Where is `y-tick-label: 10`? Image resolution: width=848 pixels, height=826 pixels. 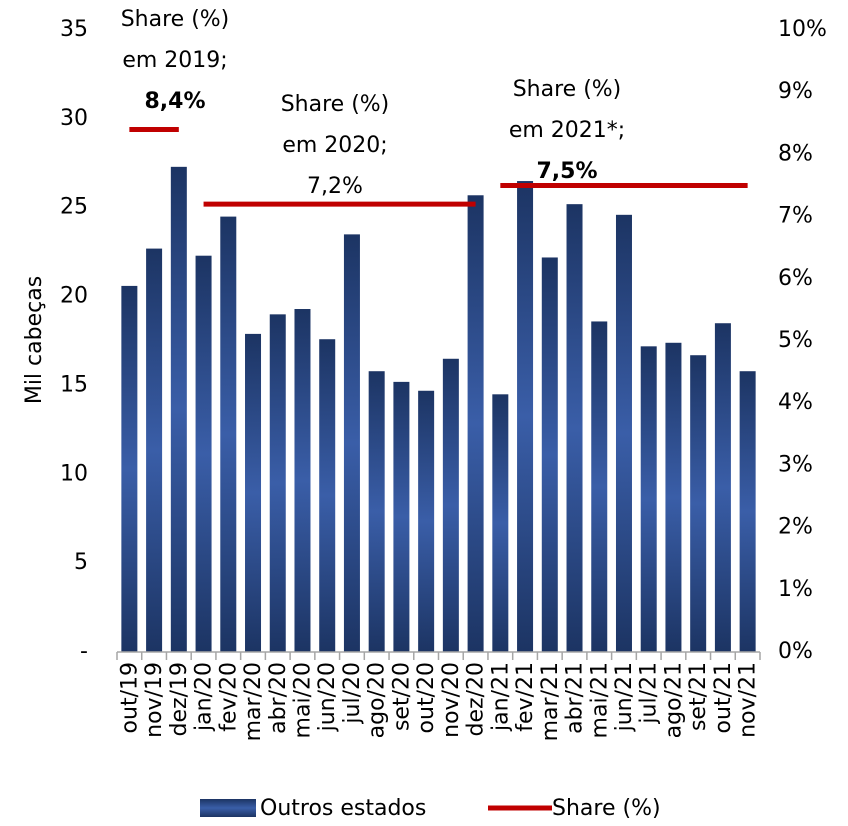
y-tick-label: 10 is located at coordinates (74, 473).